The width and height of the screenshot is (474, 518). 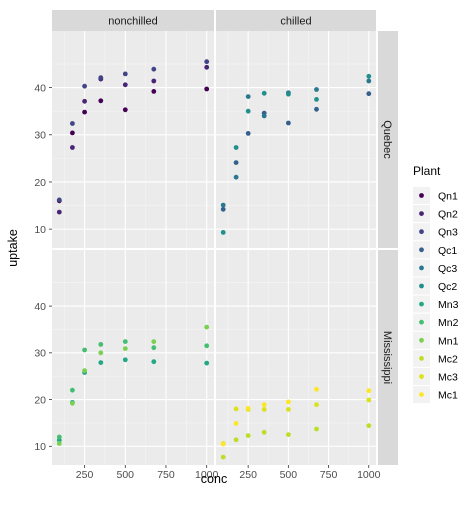 I want to click on legend-item-Mc3: Mc3, so click(x=435, y=376).